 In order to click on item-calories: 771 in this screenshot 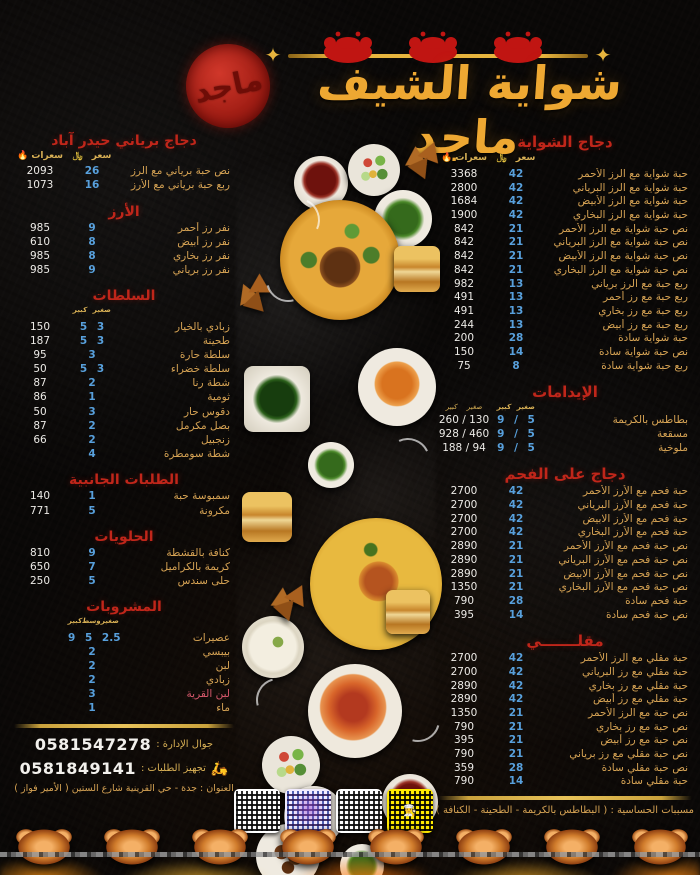, I will do `click(40, 510)`.